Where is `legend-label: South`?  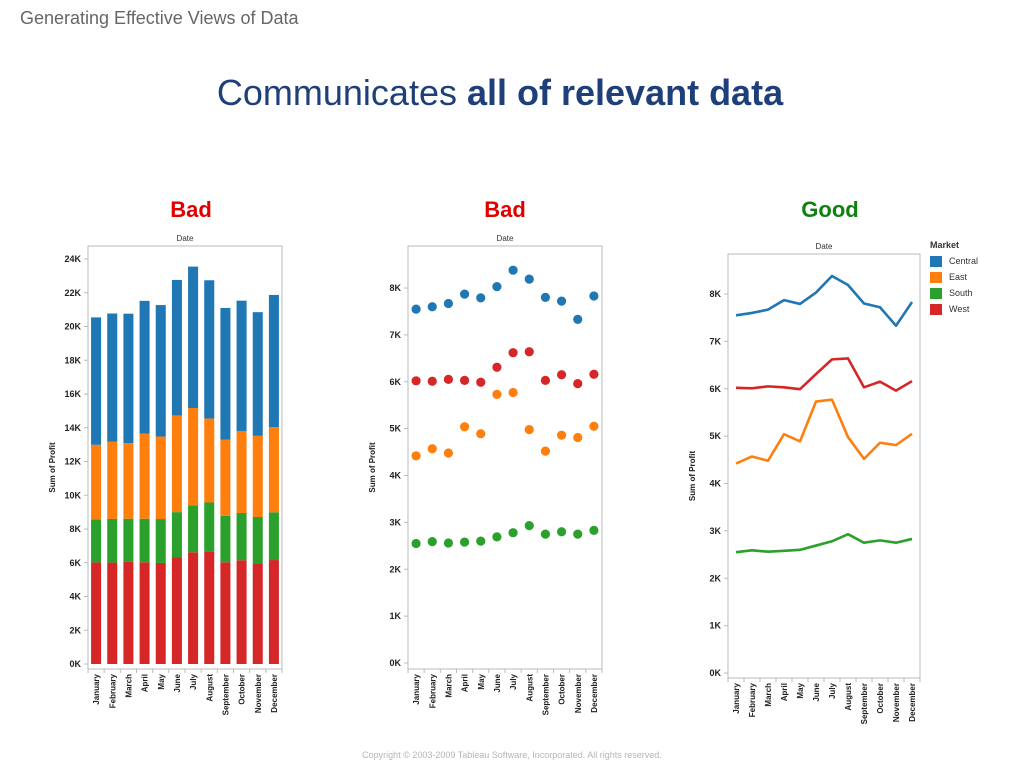 legend-label: South is located at coordinates (961, 293).